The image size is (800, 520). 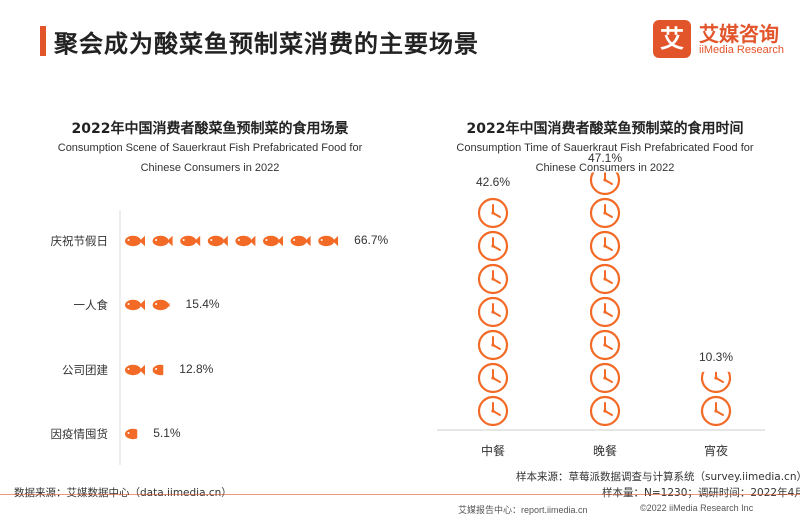 I want to click on scene-chart-subtitle-line2: Chinese Consumers in 2022, so click(x=210, y=168).